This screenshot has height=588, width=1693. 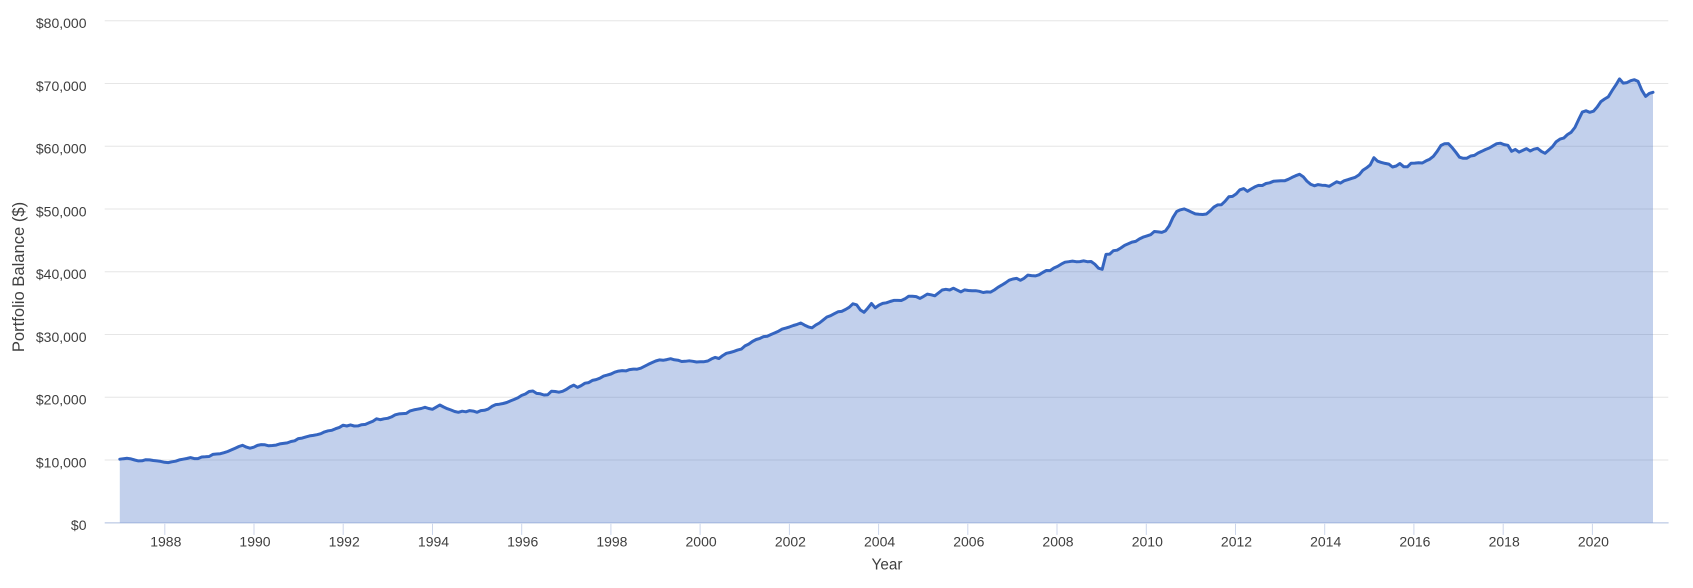 I want to click on svg-text: $0, so click(x=79, y=525).